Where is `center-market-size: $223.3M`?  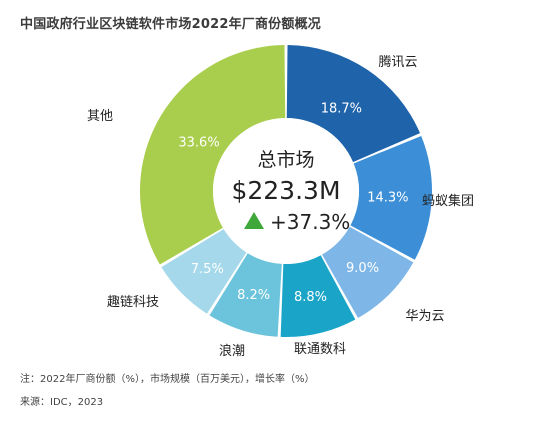 center-market-size: $223.3M is located at coordinates (285, 190).